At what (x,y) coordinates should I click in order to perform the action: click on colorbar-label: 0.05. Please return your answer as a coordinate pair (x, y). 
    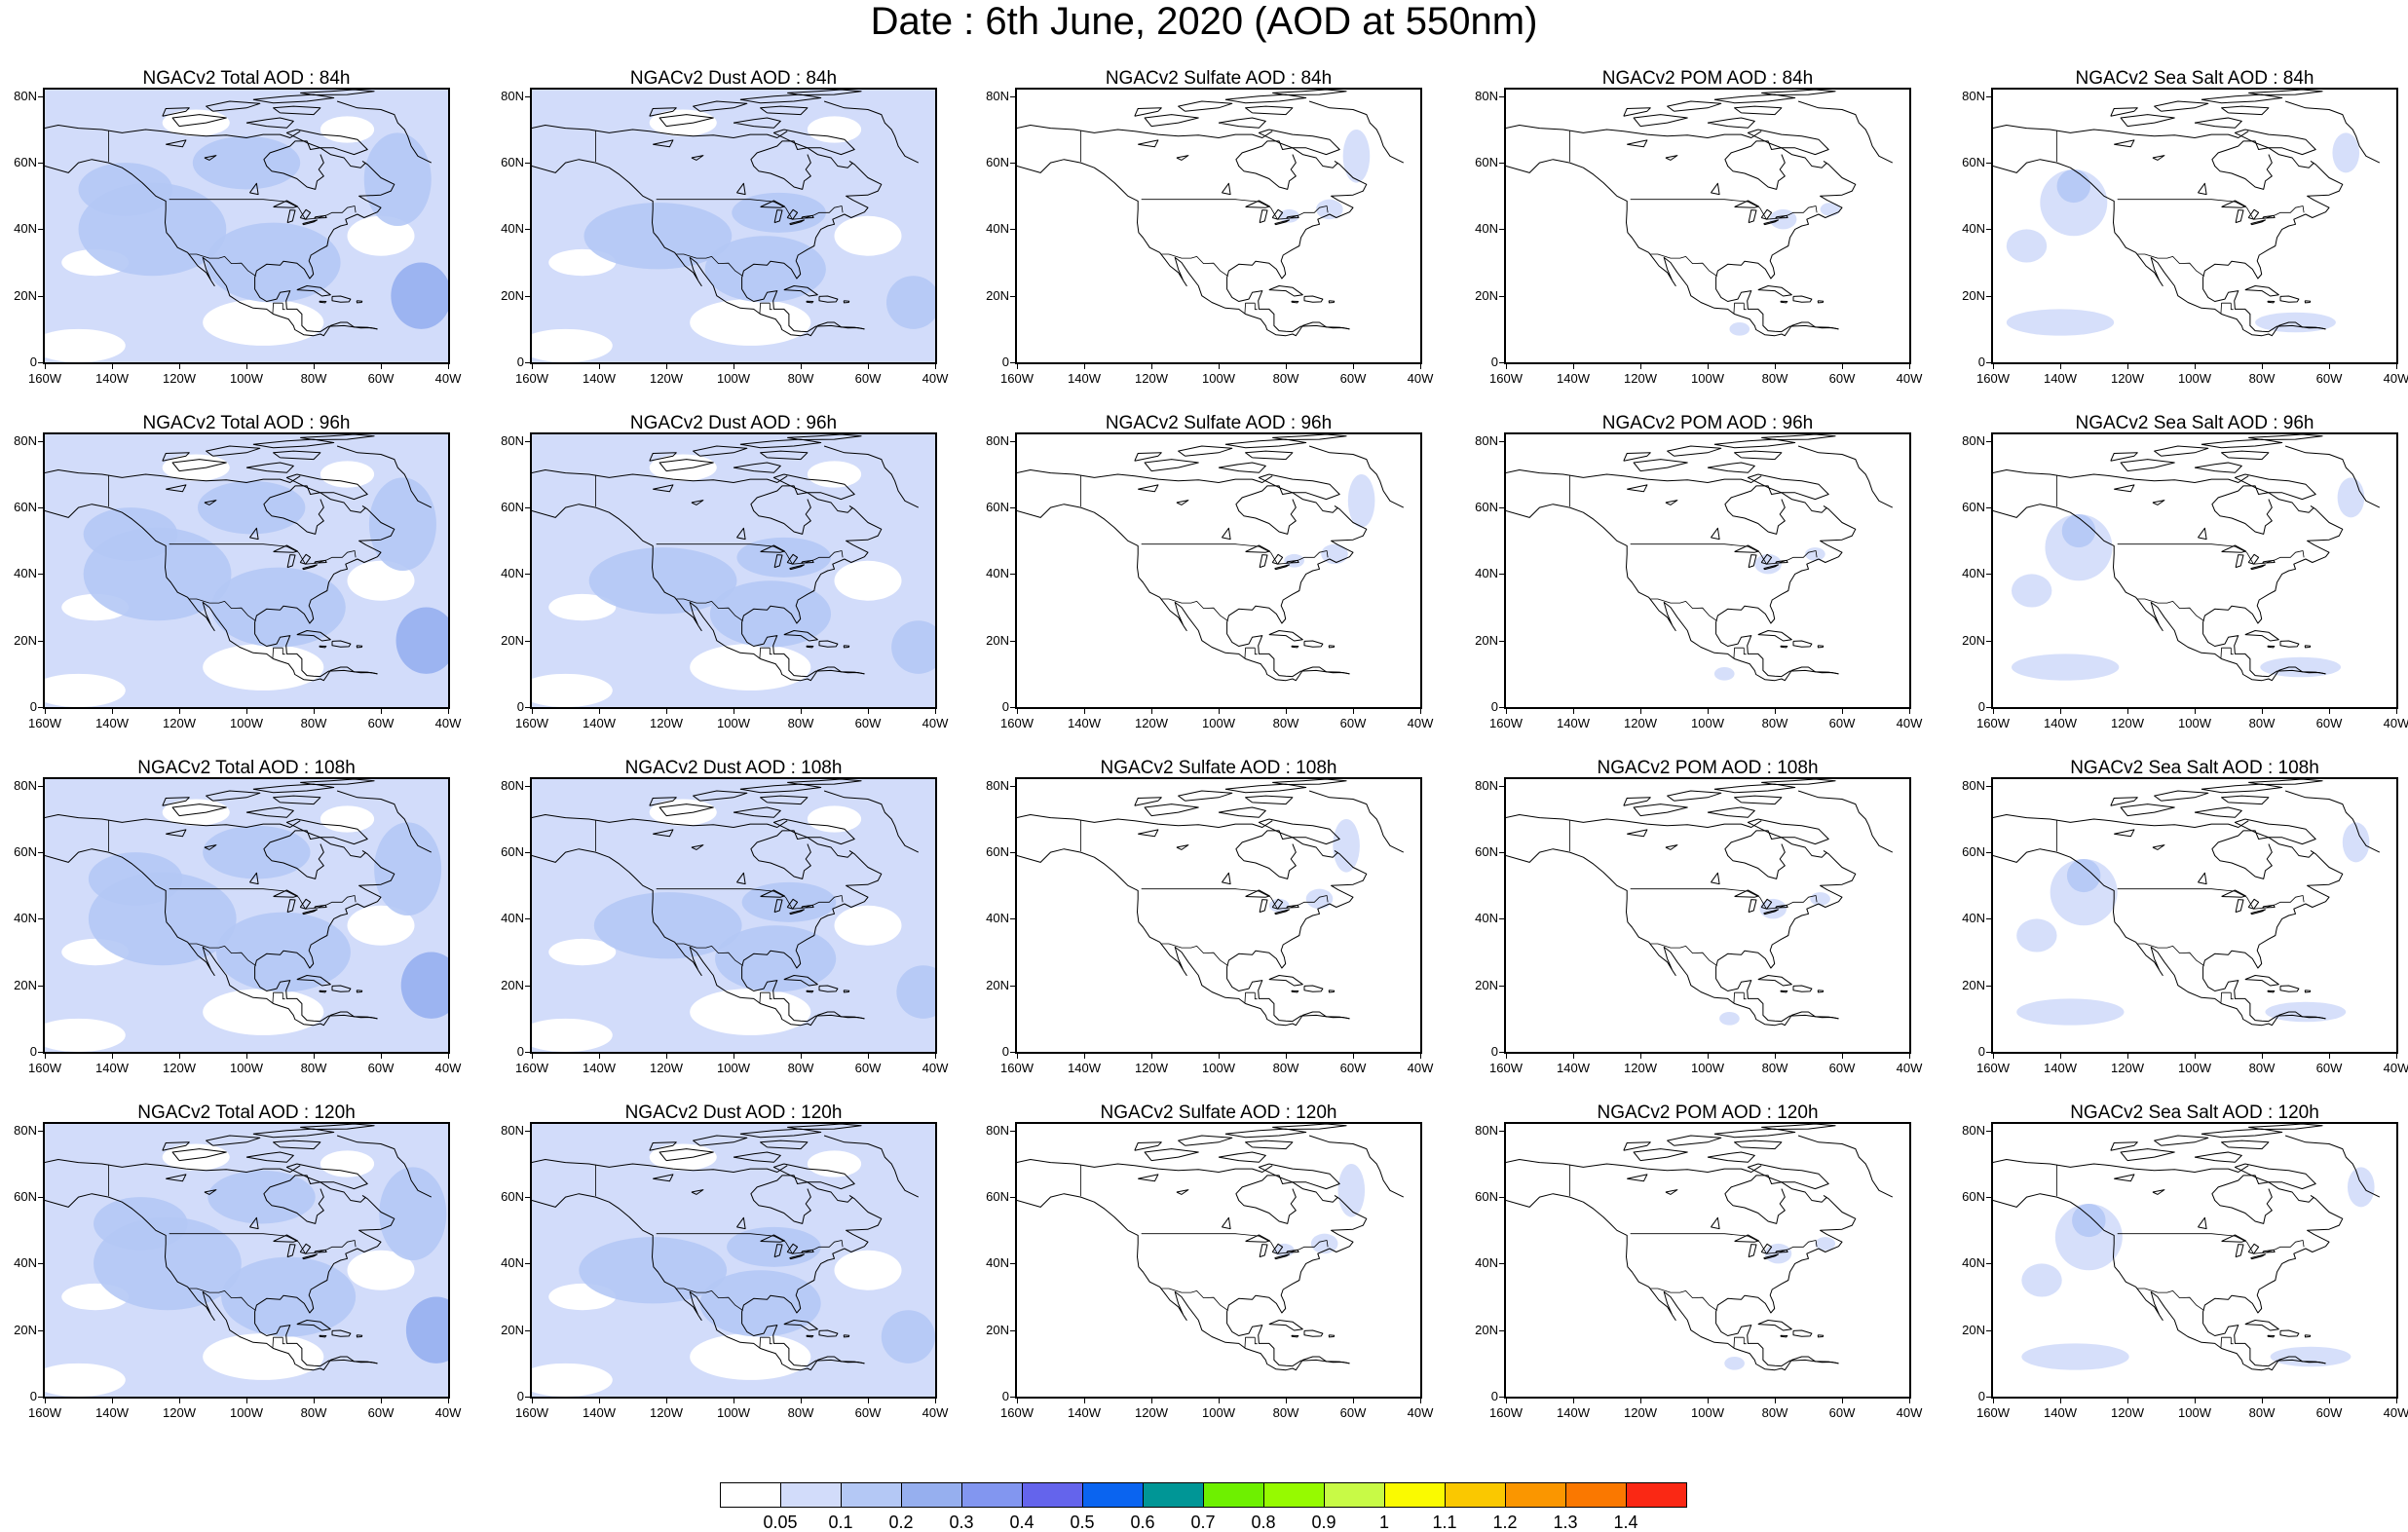
    Looking at the image, I should click on (780, 1522).